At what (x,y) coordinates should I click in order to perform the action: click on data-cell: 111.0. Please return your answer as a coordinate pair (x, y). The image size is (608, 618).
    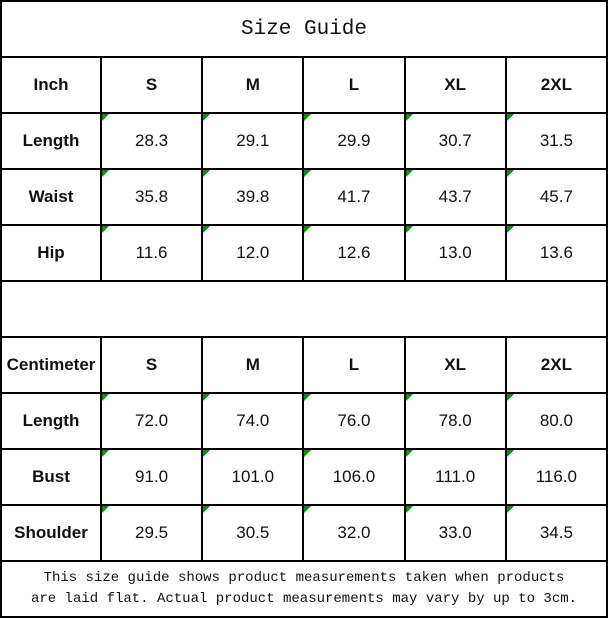
    Looking at the image, I should click on (455, 477).